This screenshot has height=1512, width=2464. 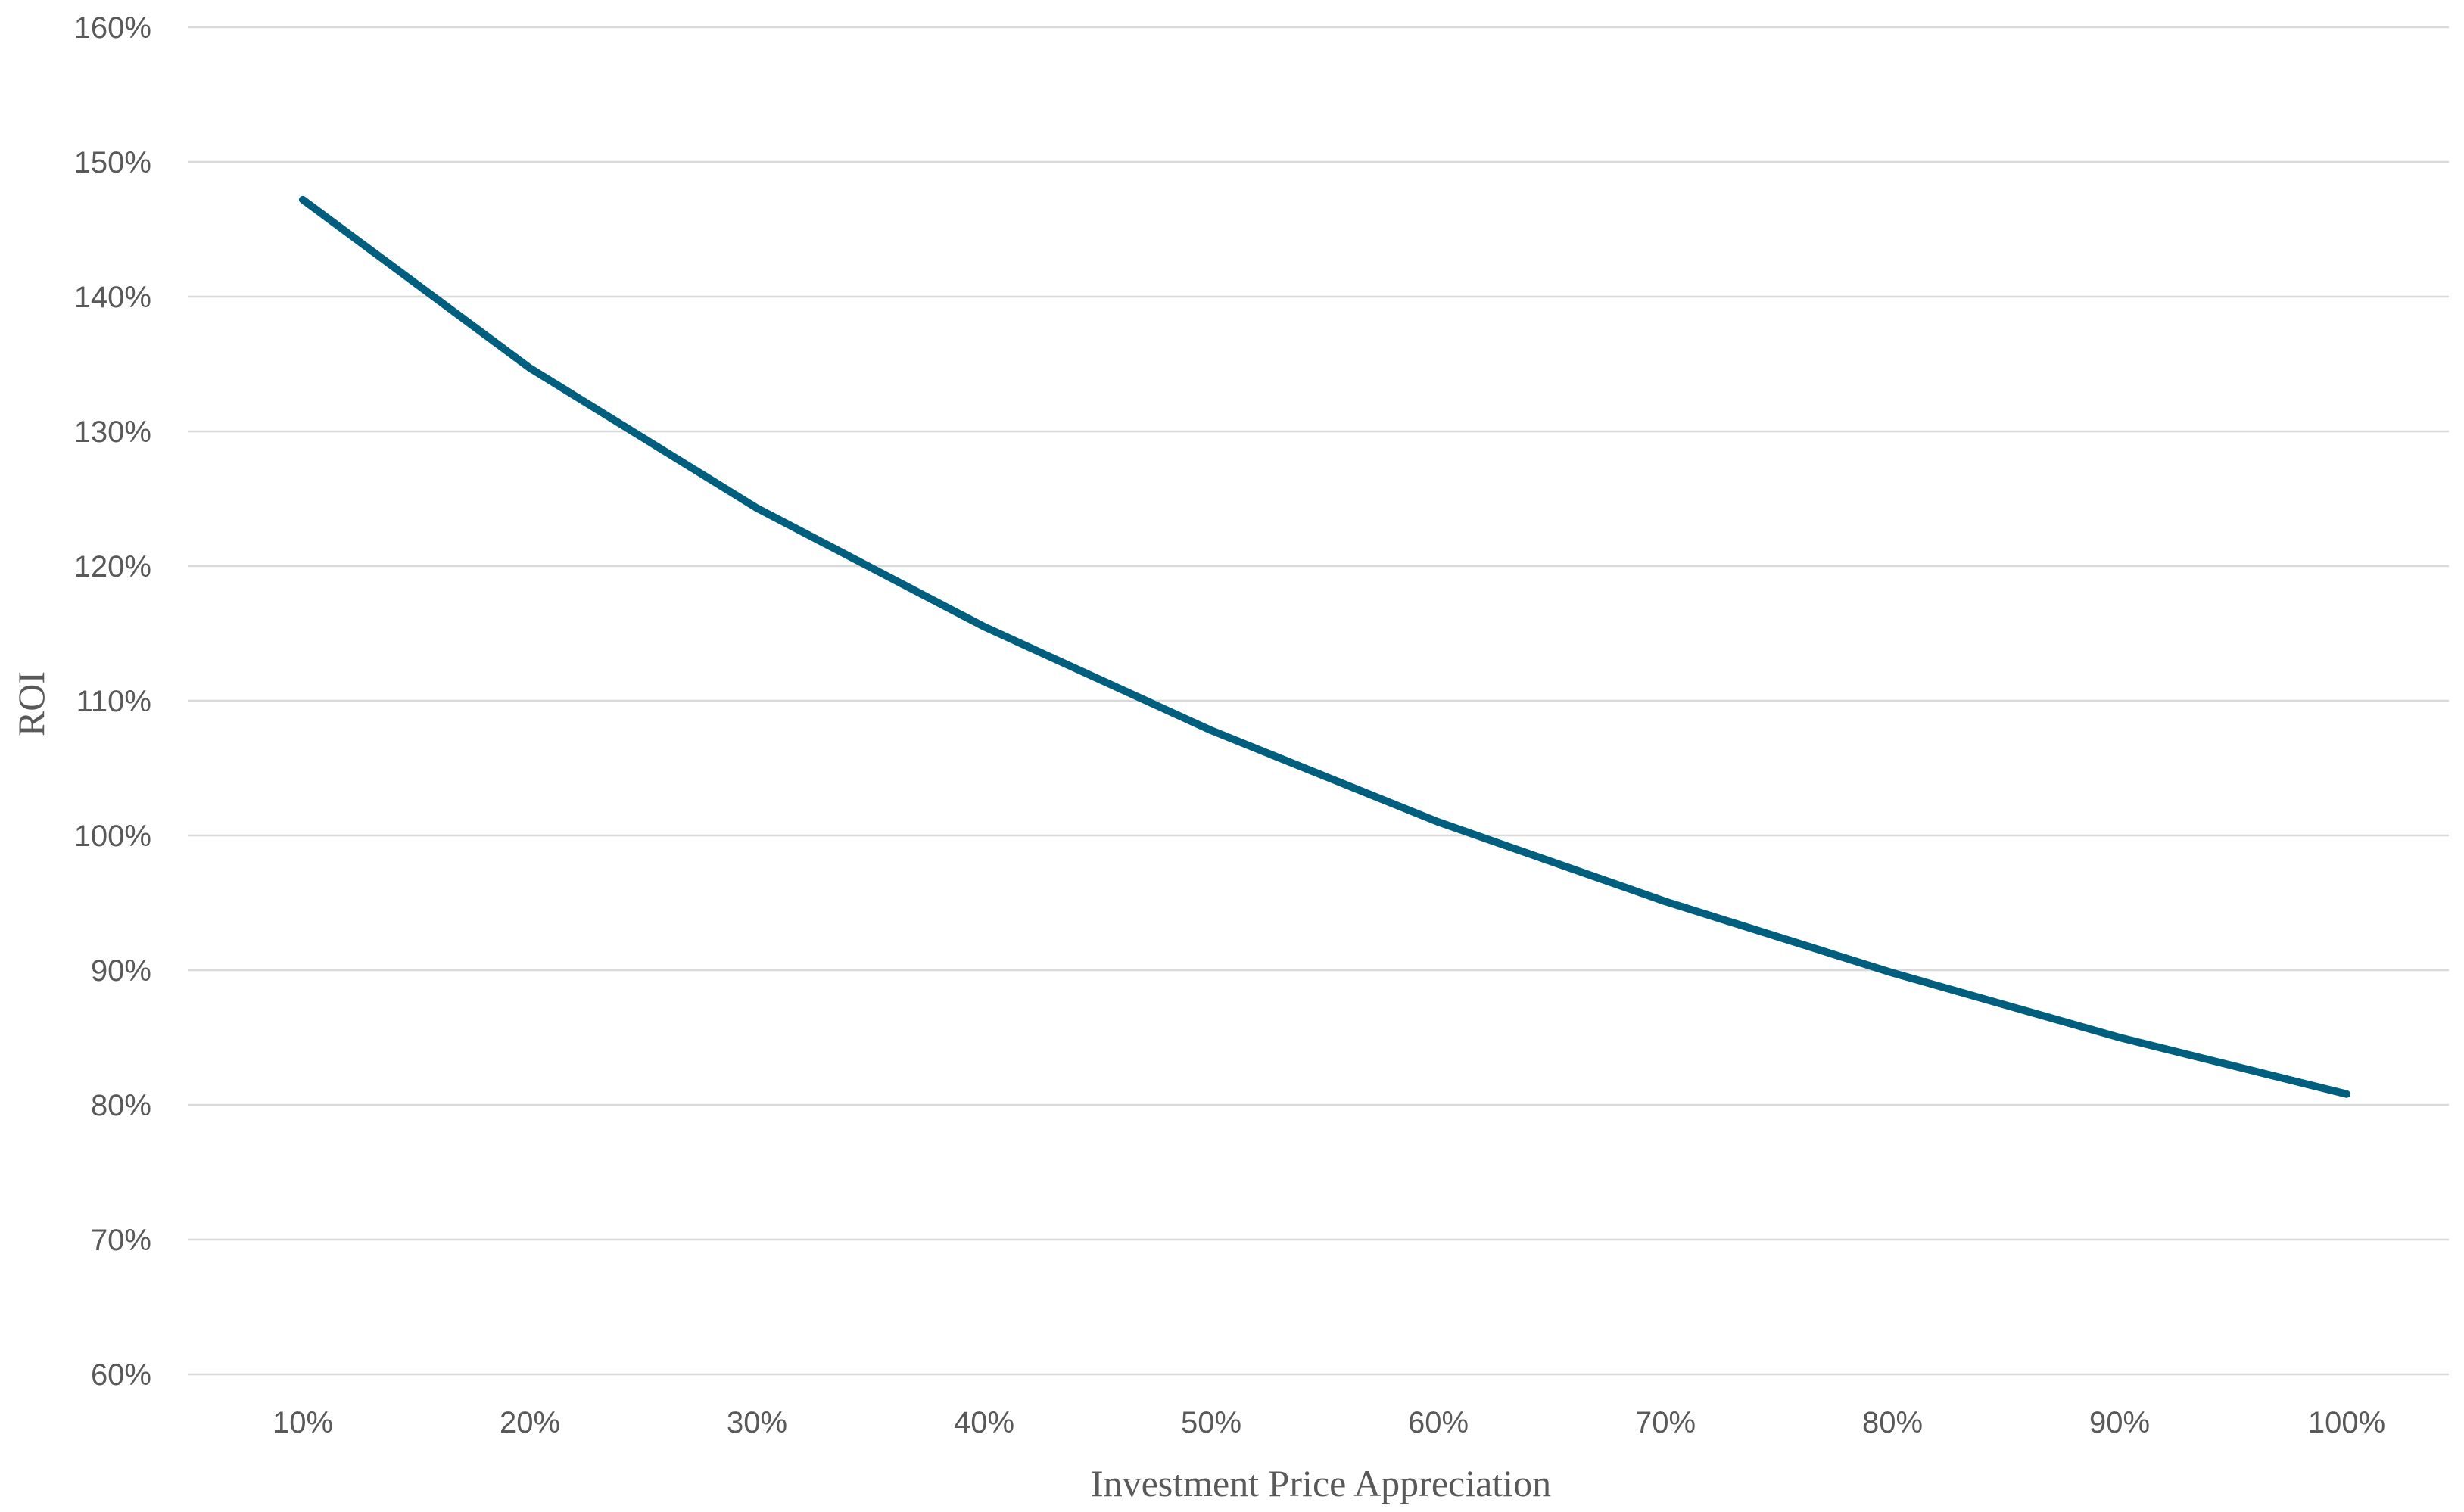 I want to click on x-tick-label-10: 100%, so click(x=2346, y=1422).